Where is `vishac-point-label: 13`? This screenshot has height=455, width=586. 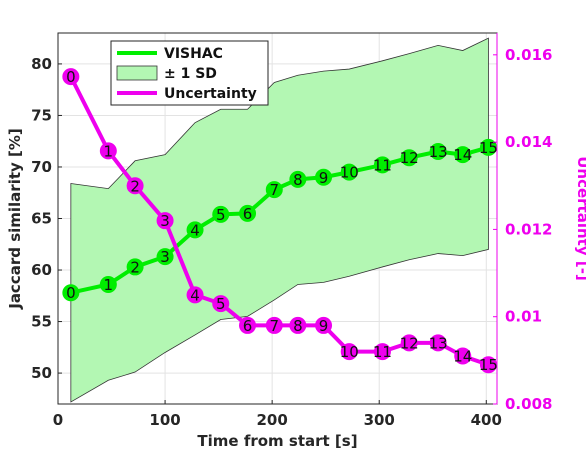 vishac-point-label: 13 is located at coordinates (438, 152).